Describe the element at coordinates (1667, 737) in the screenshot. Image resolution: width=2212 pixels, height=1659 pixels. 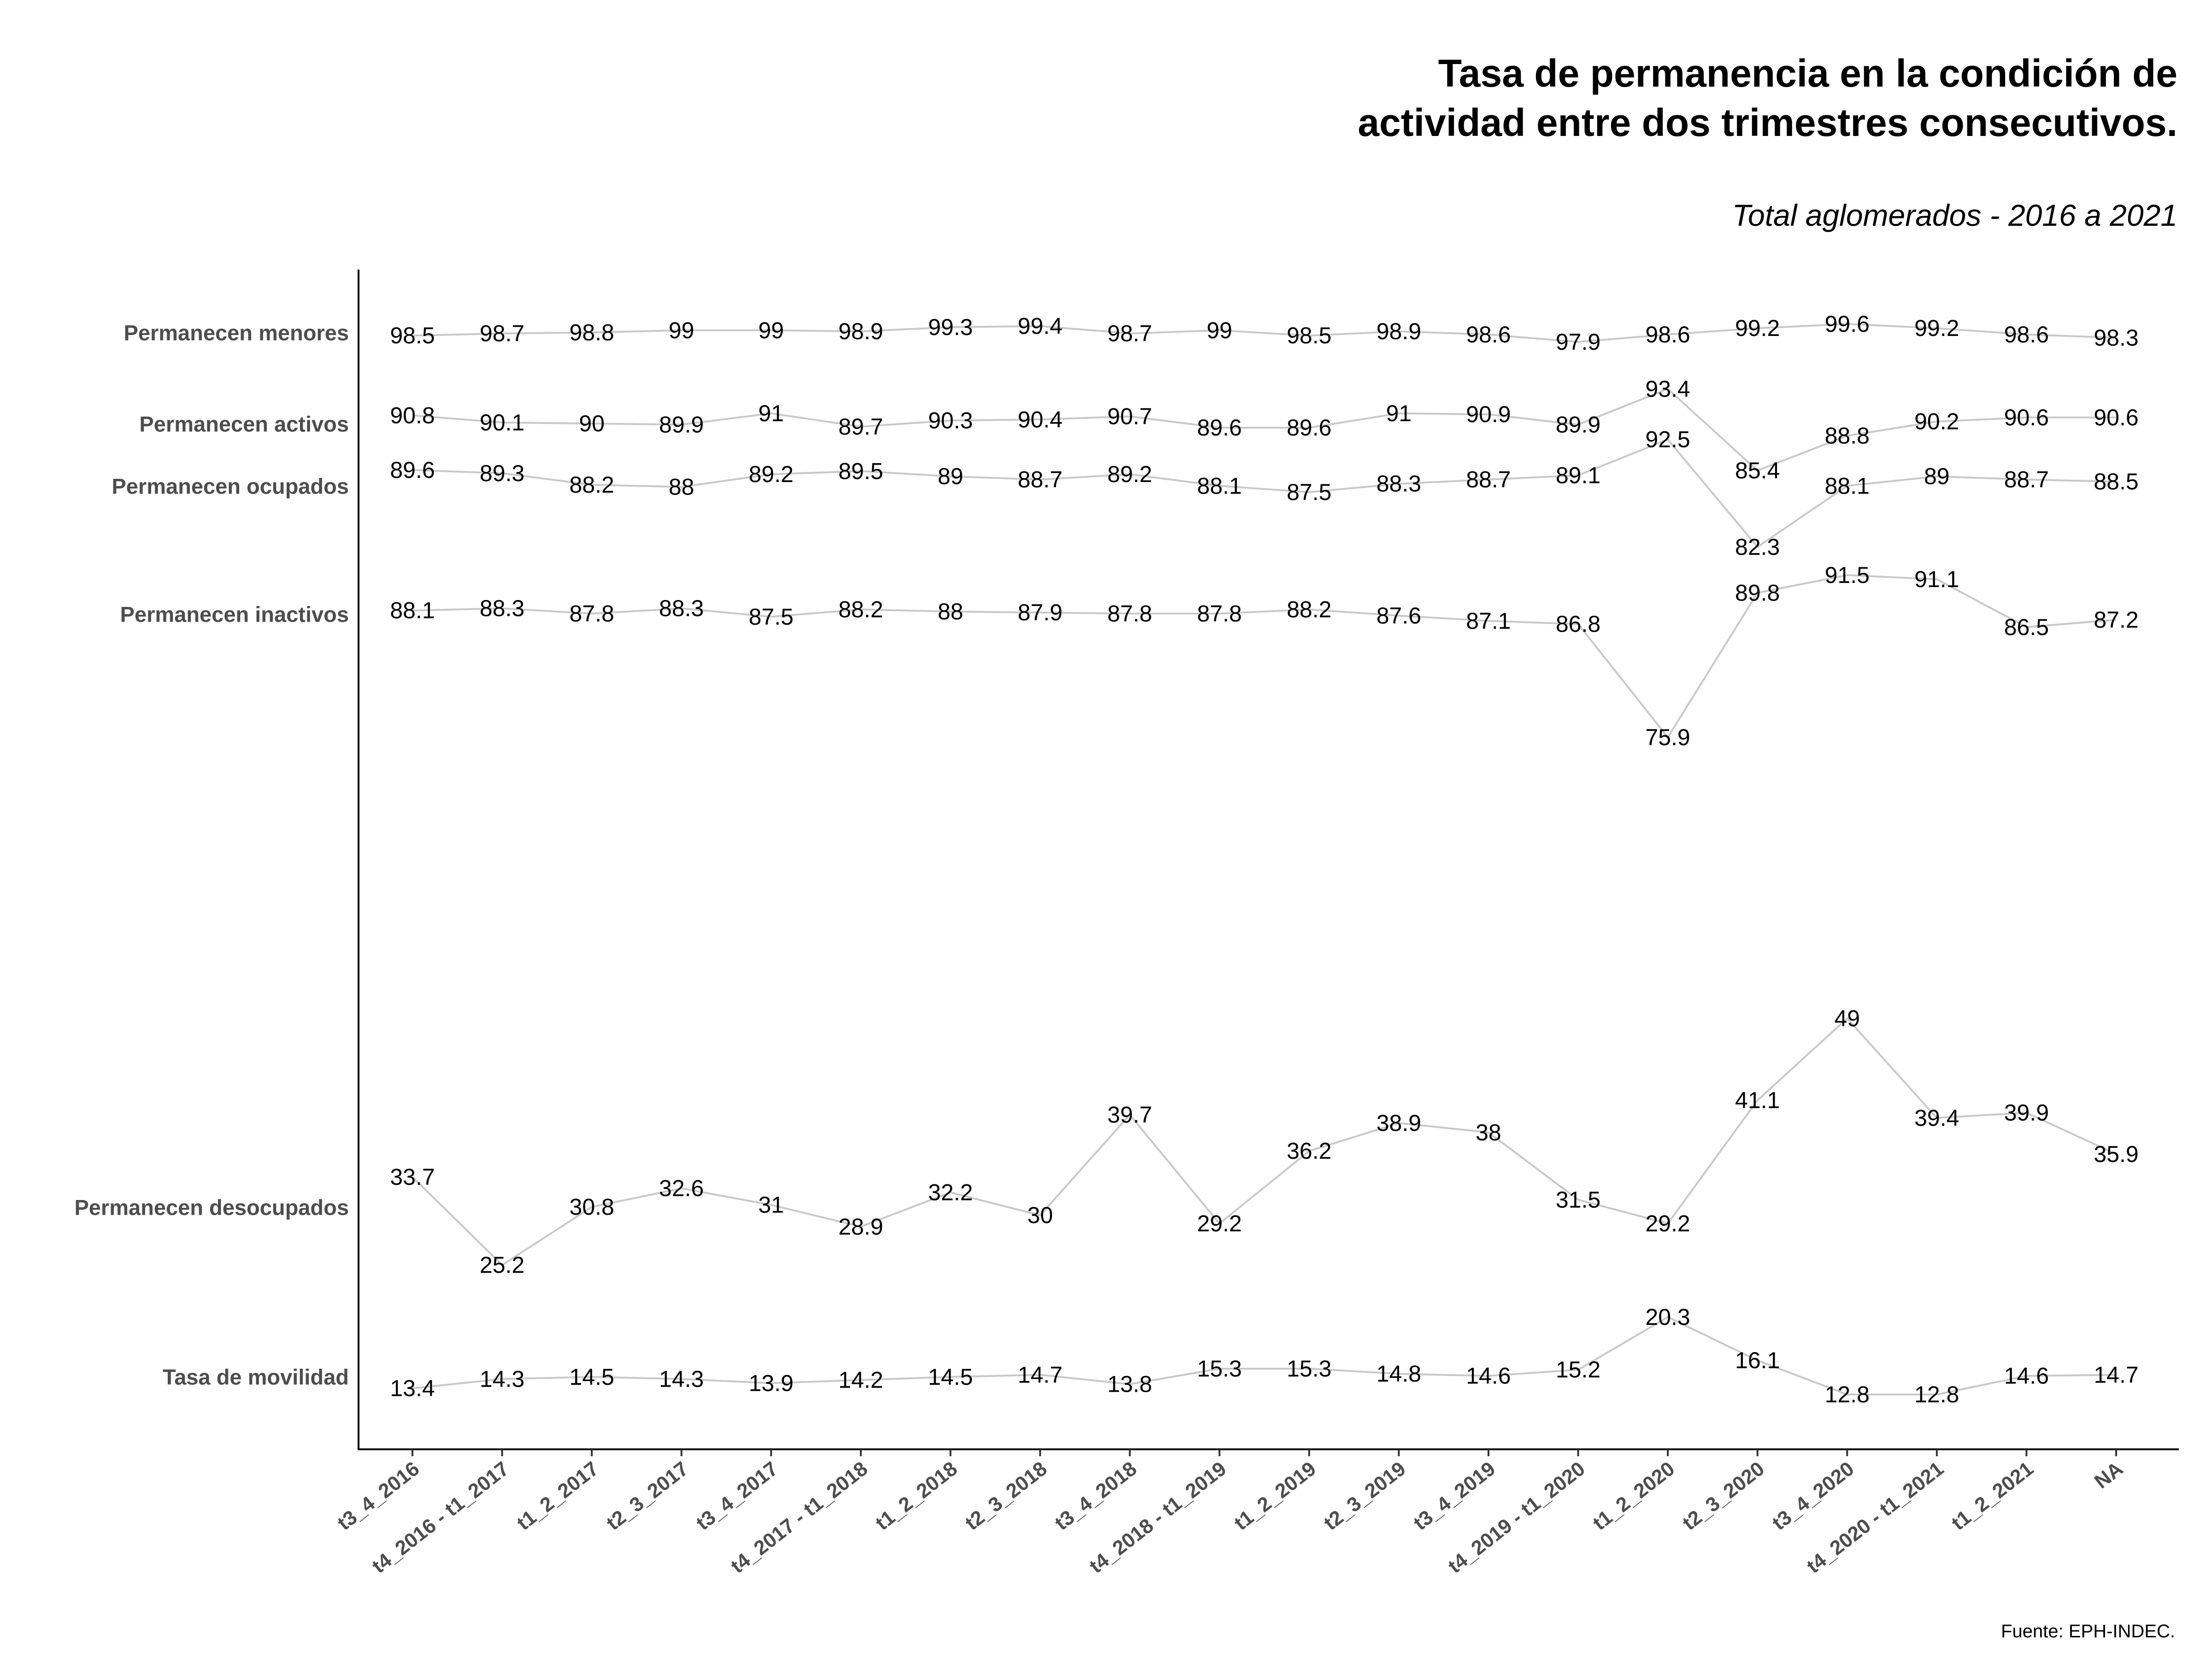
I see `data-label-inactivos: 75.9` at that location.